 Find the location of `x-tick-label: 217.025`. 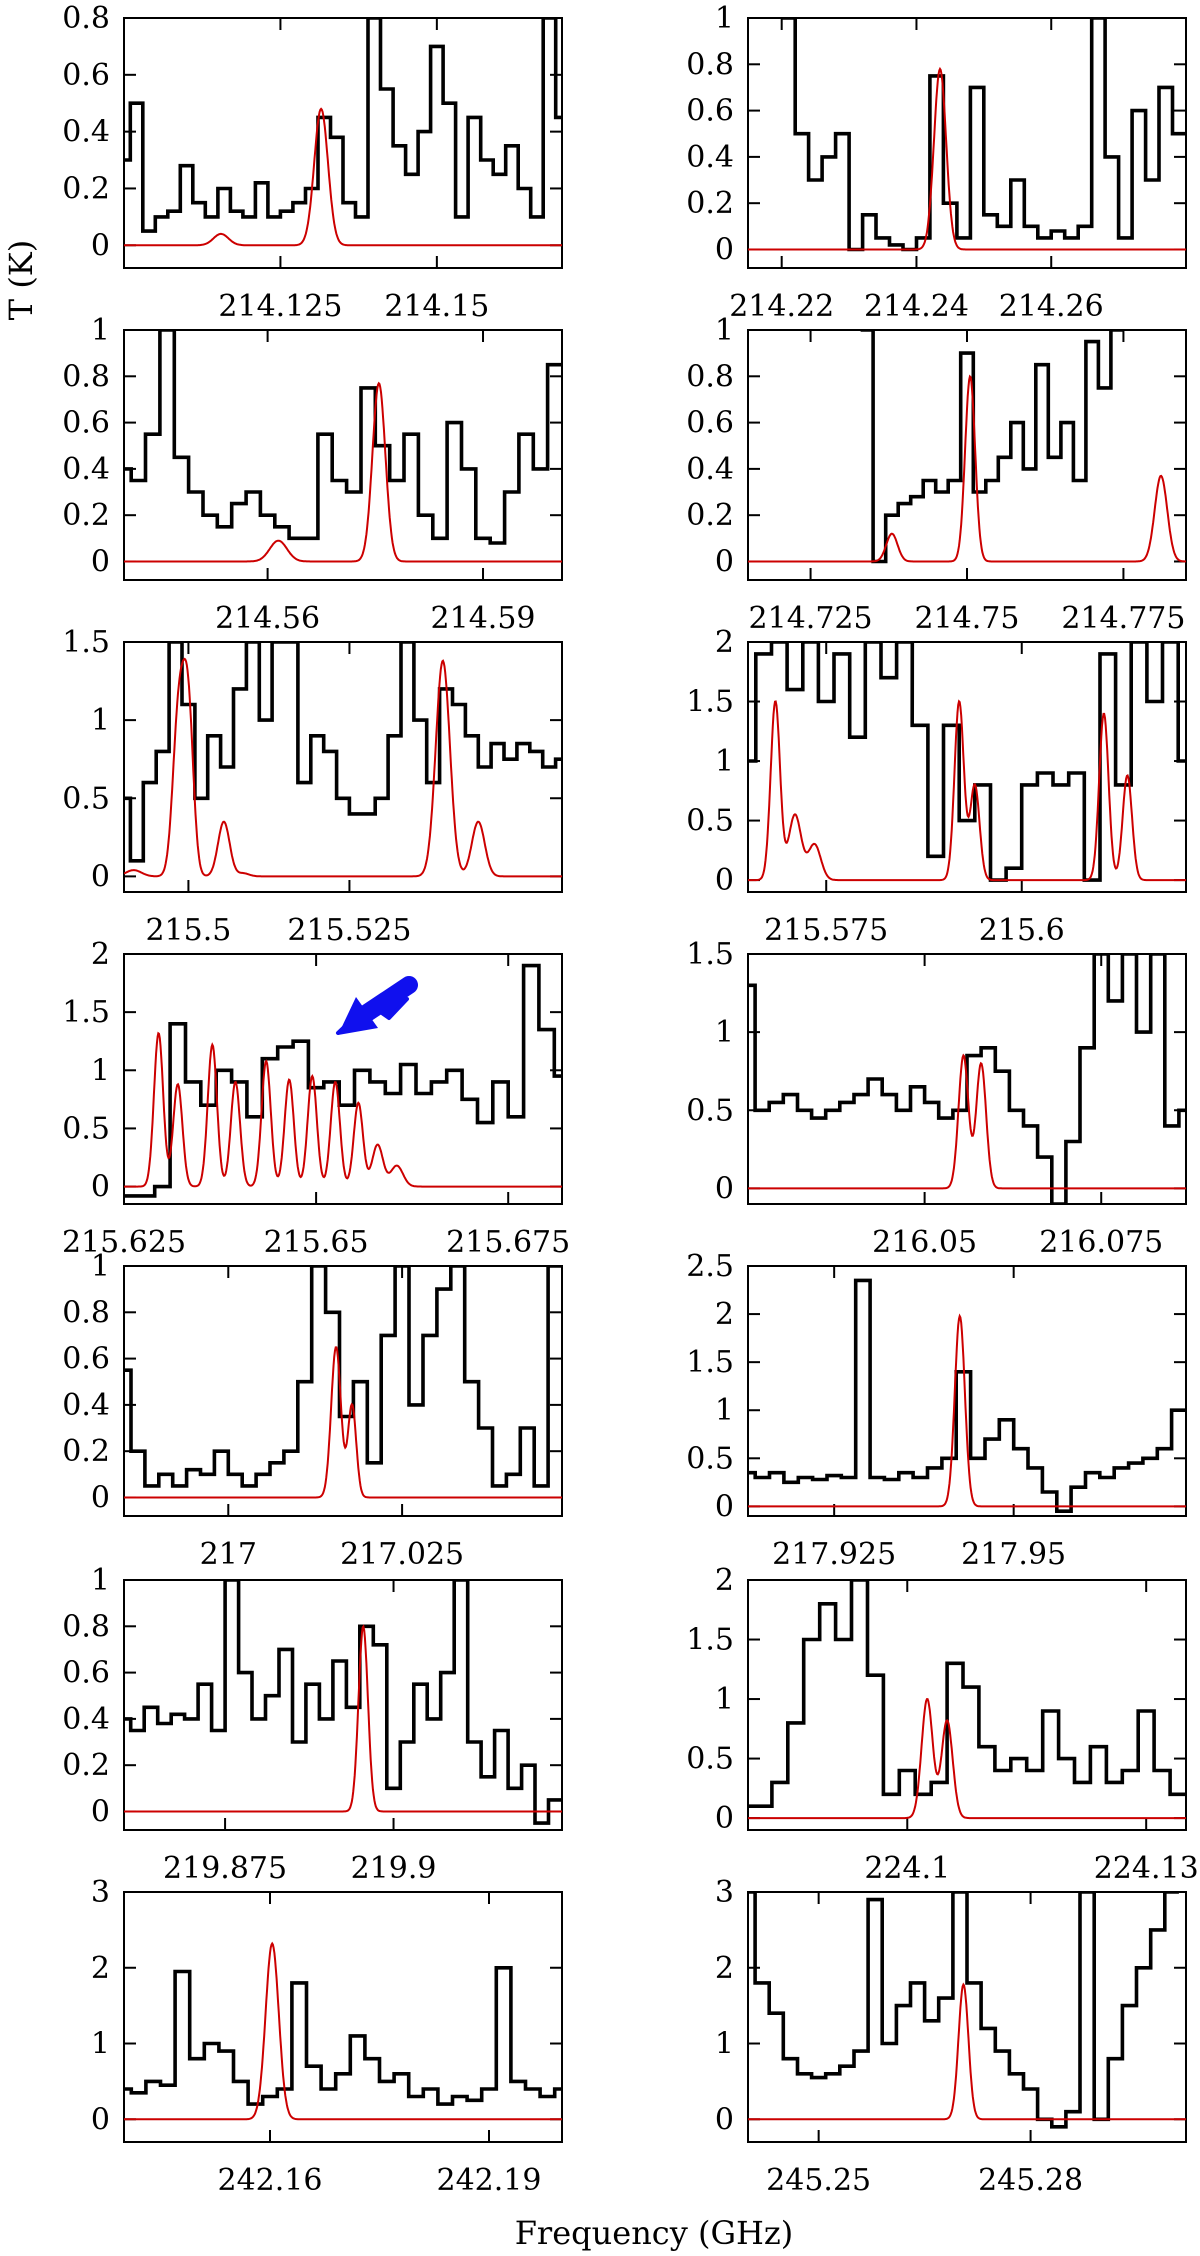

x-tick-label: 217.025 is located at coordinates (402, 1554).